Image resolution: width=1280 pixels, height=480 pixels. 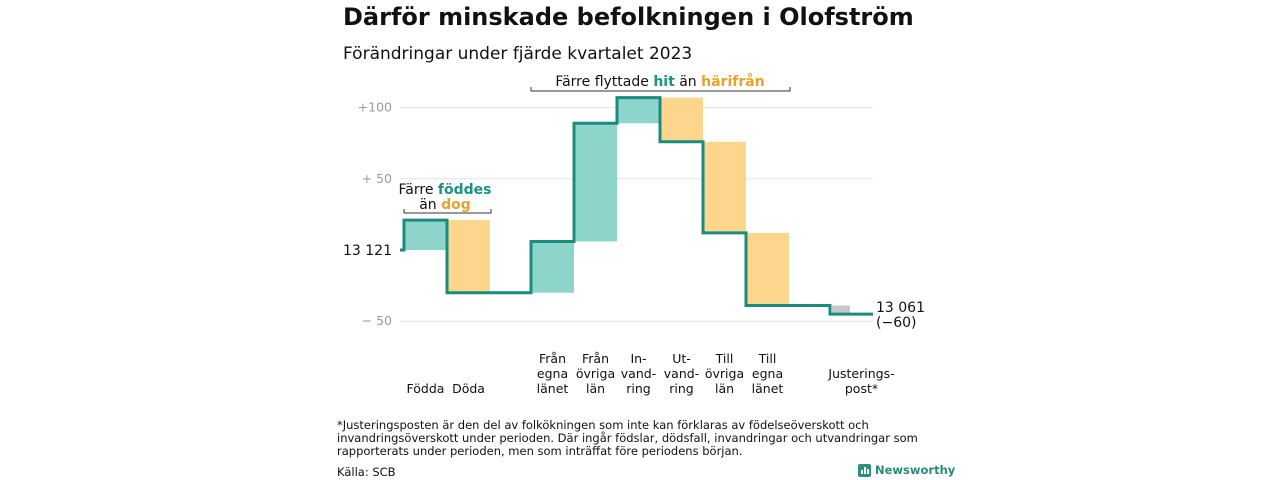 I want to click on category-label: In-, so click(x=638, y=358).